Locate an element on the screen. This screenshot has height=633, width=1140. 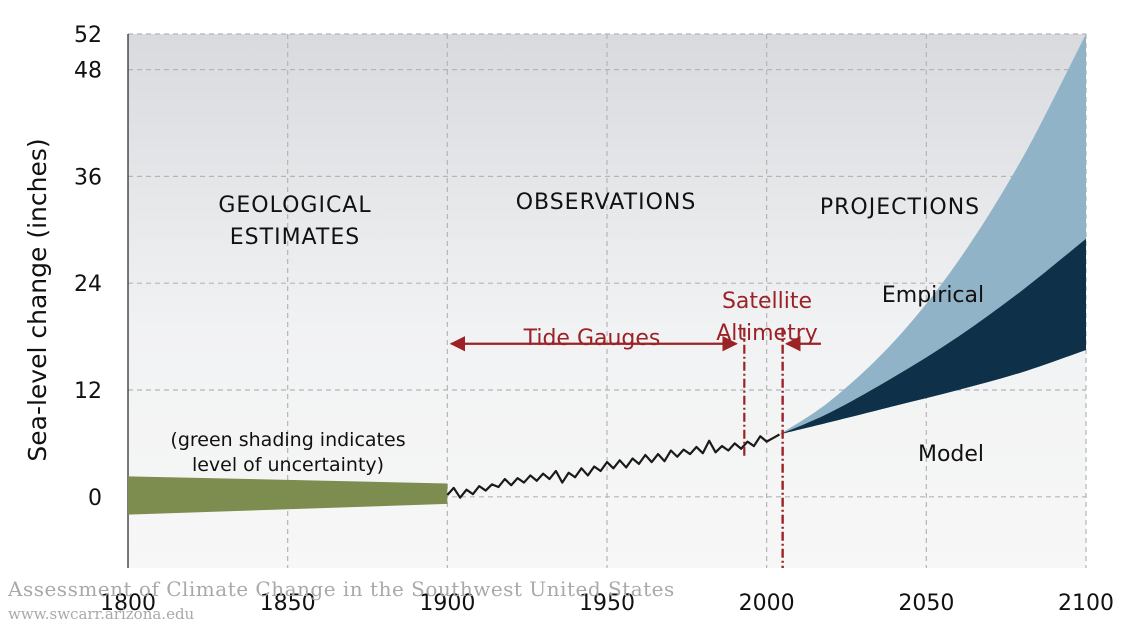
y-axis-label: Sea-level change (inches) is located at coordinates (37, 299).